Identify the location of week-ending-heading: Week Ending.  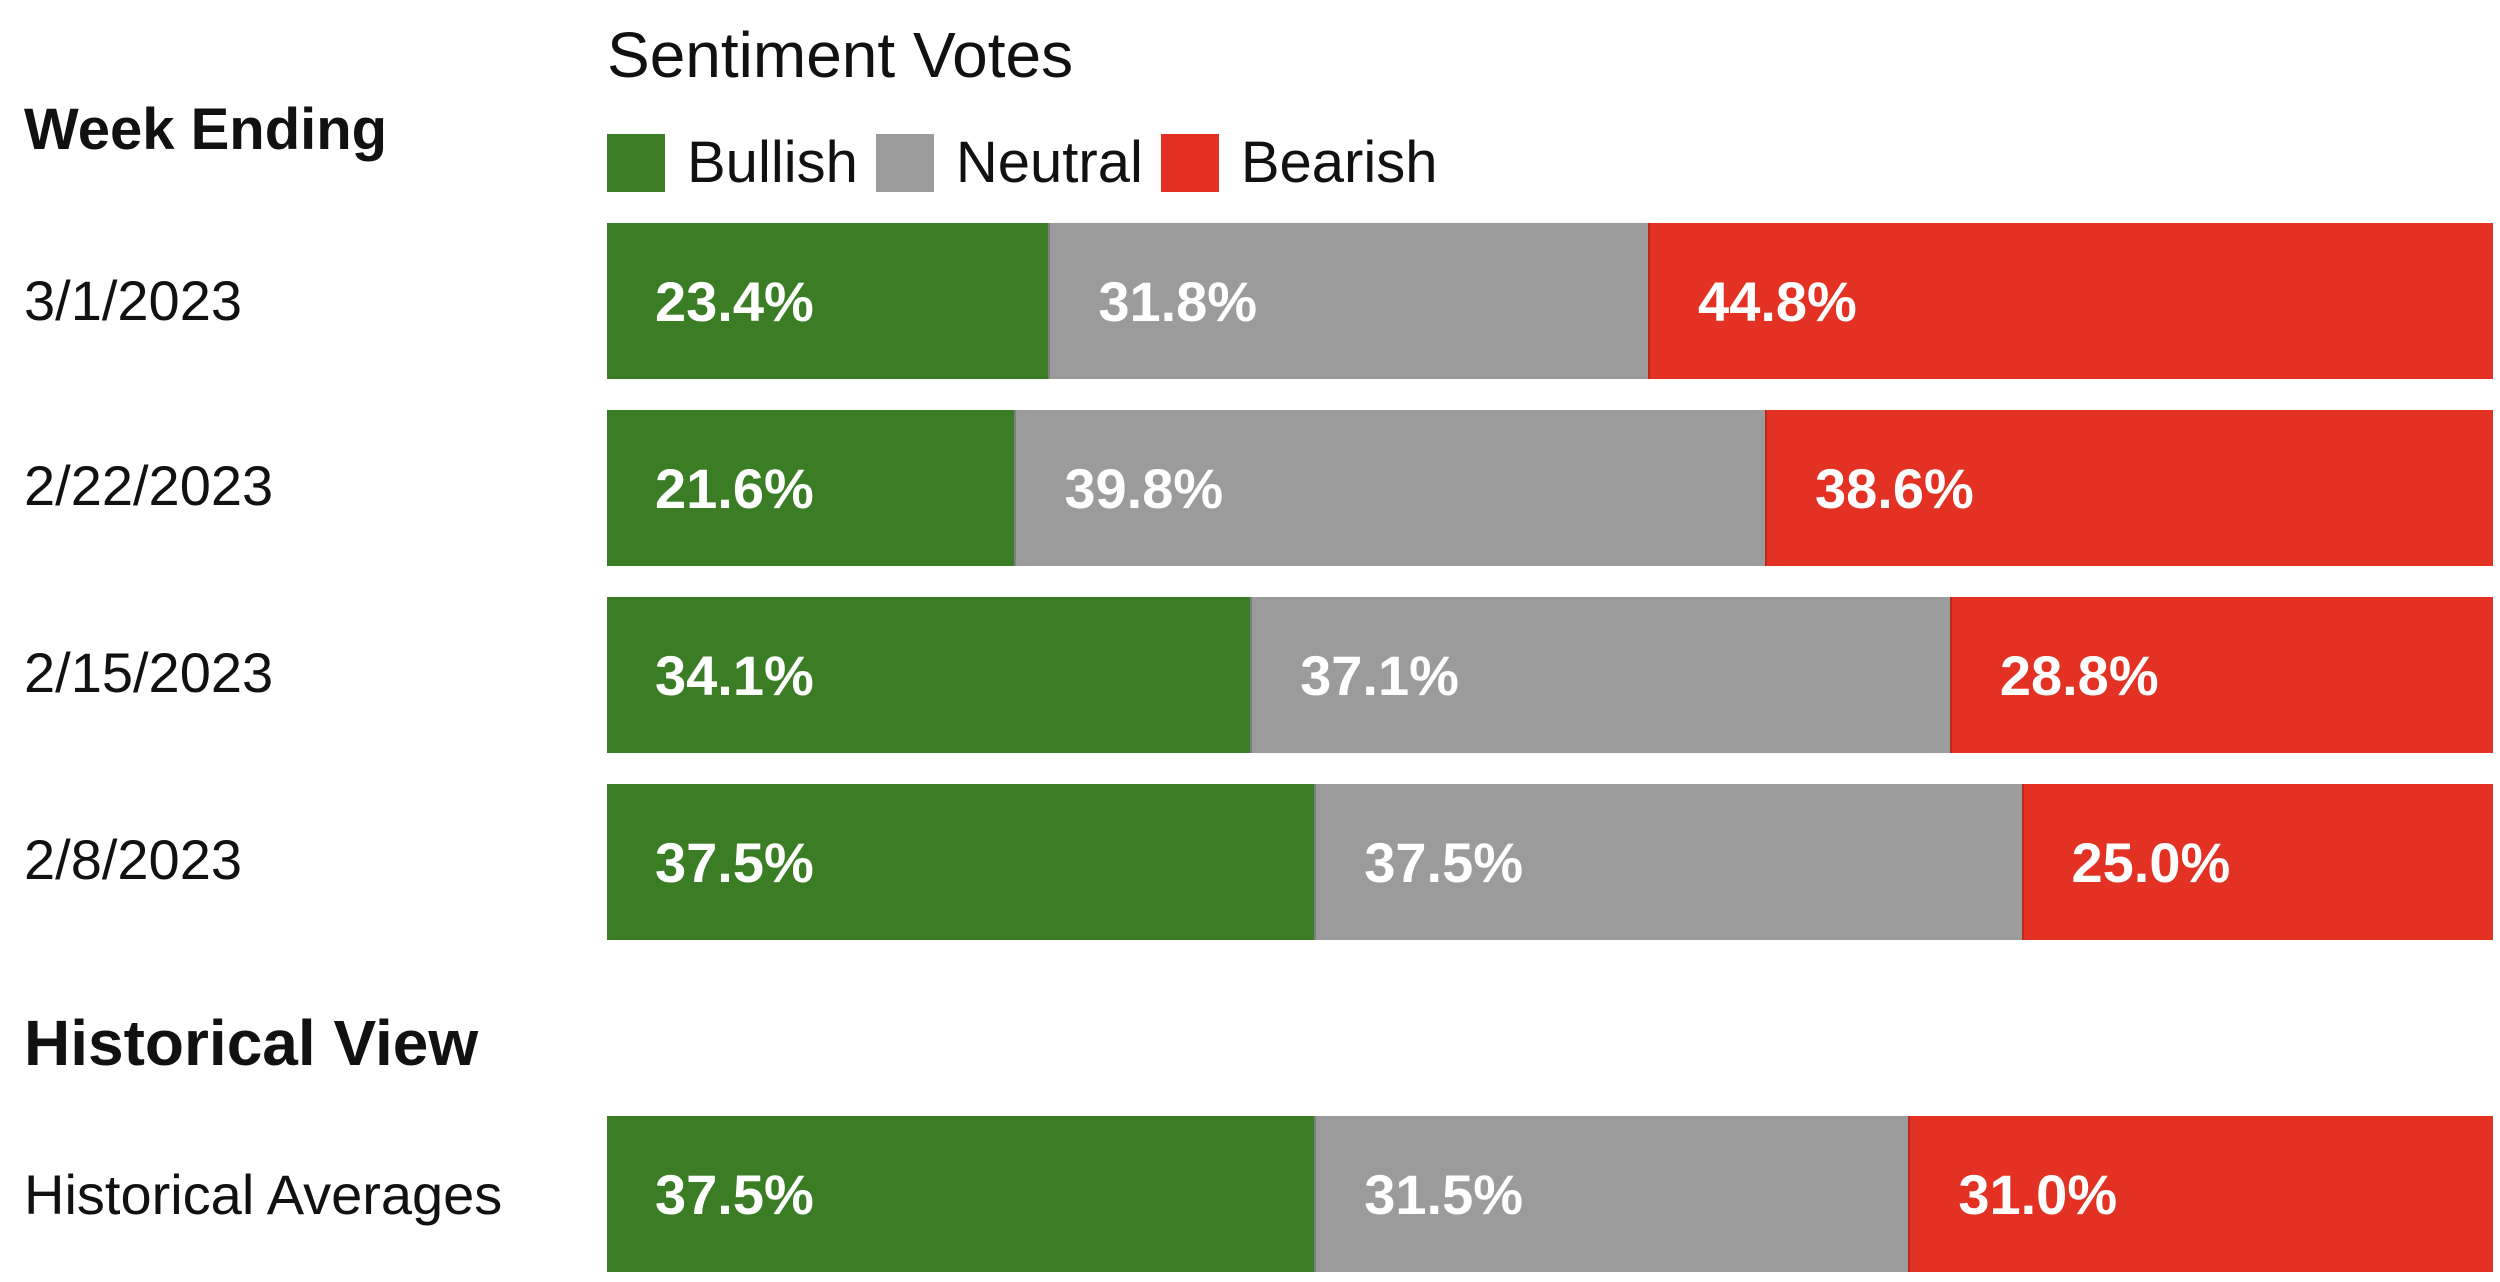
(206, 129).